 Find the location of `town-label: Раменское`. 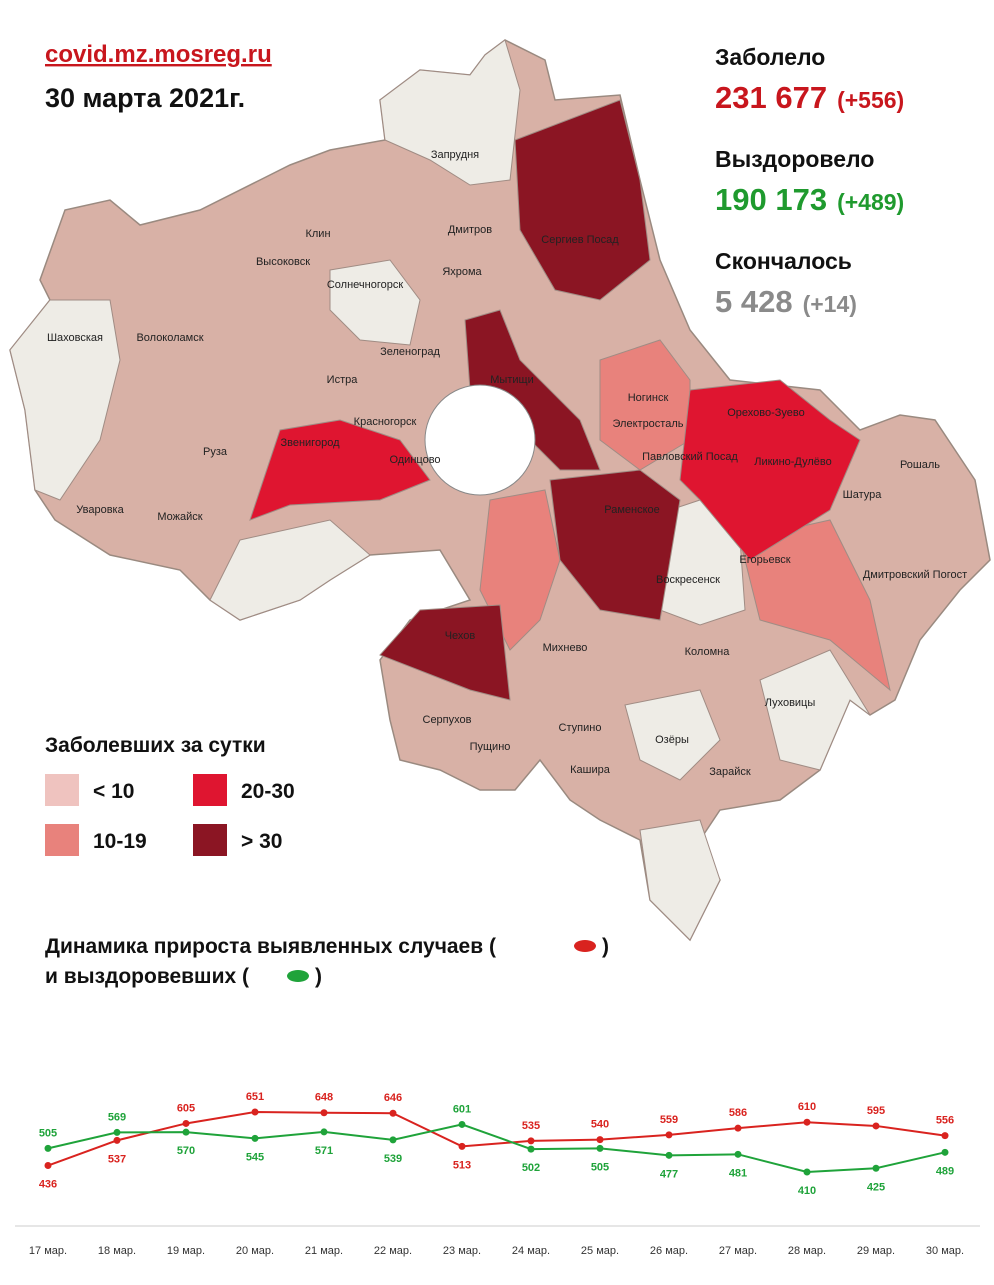

town-label: Раменское is located at coordinates (632, 510).